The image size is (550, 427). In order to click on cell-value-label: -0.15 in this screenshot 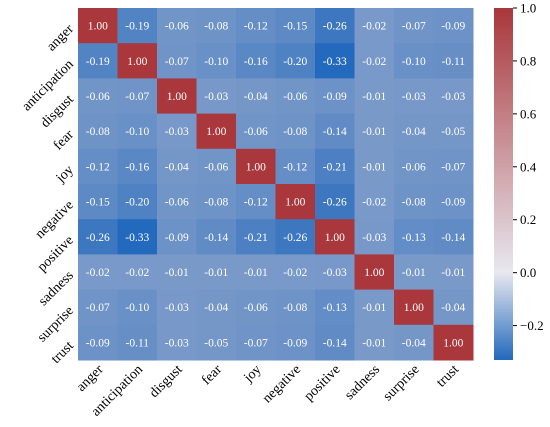, I will do `click(295, 27)`.